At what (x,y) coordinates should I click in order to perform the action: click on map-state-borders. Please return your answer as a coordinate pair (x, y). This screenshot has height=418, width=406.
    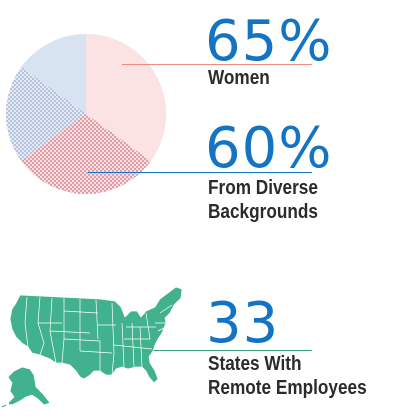
    Looking at the image, I should click on (98, 336).